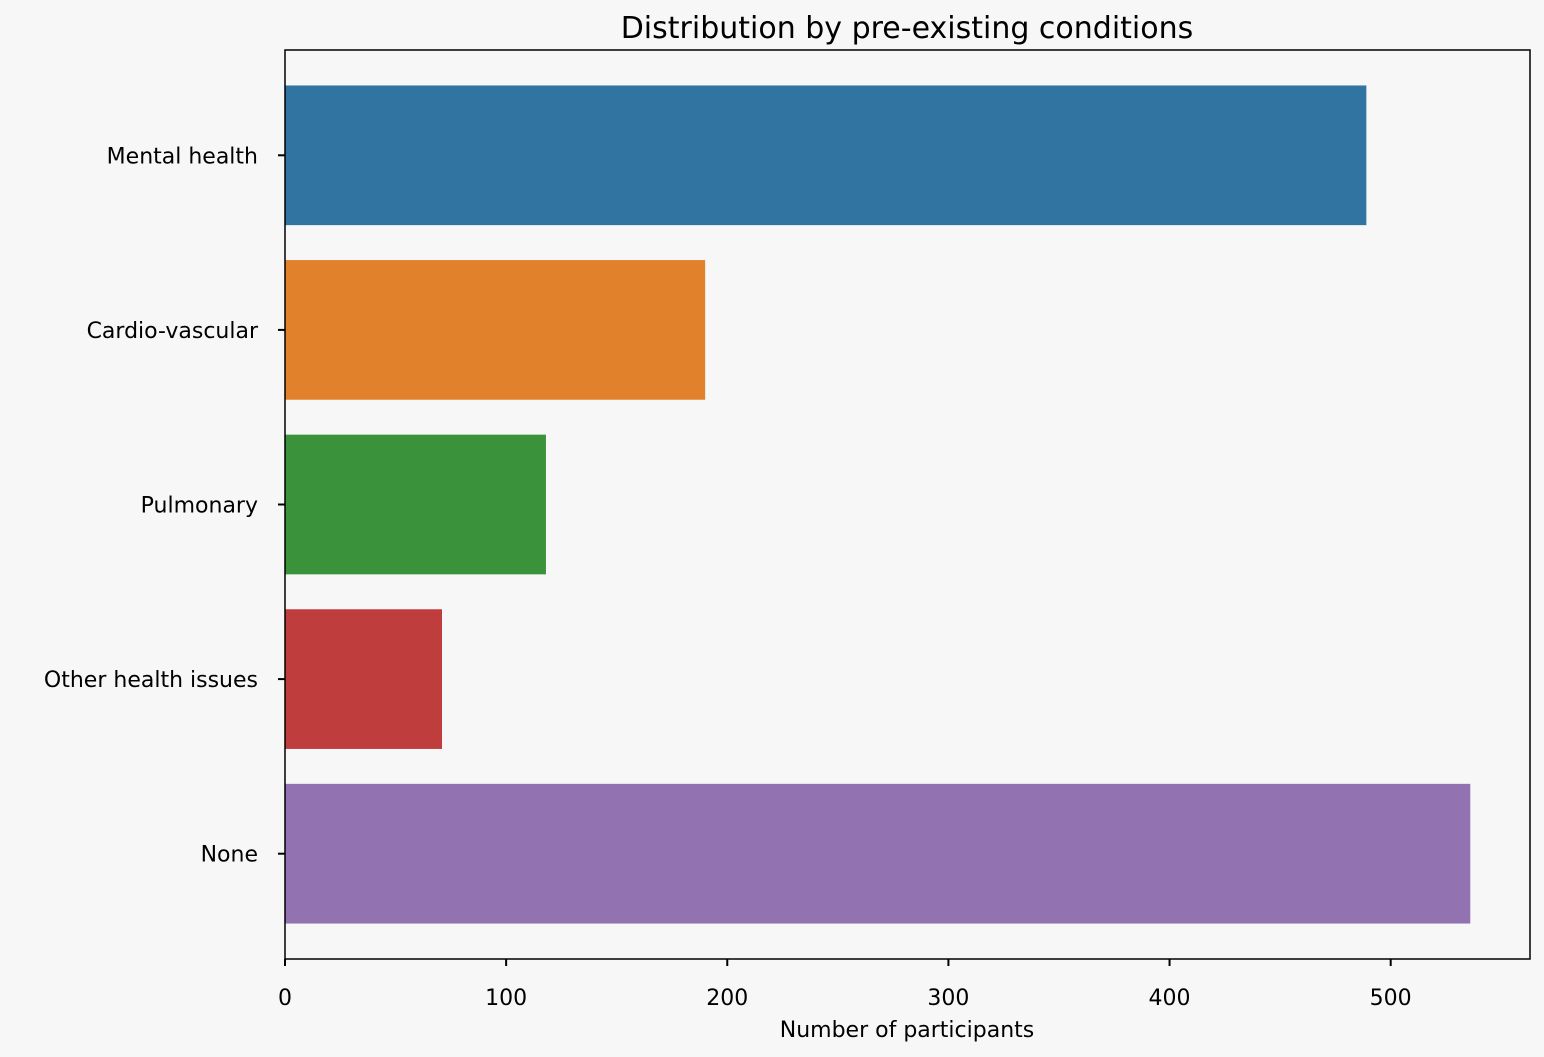 This screenshot has height=1057, width=1544. What do you see at coordinates (364, 679) in the screenshot?
I see `bar-other-health-issues` at bounding box center [364, 679].